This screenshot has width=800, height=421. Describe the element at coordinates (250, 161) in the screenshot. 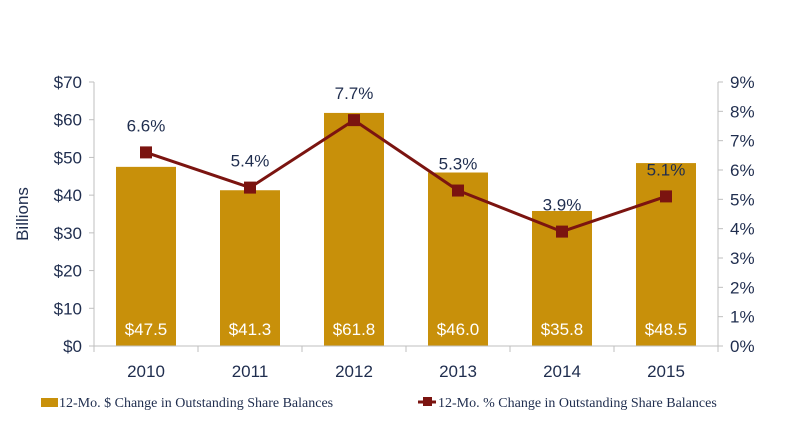

I see `line-value-label: 5.4%` at that location.